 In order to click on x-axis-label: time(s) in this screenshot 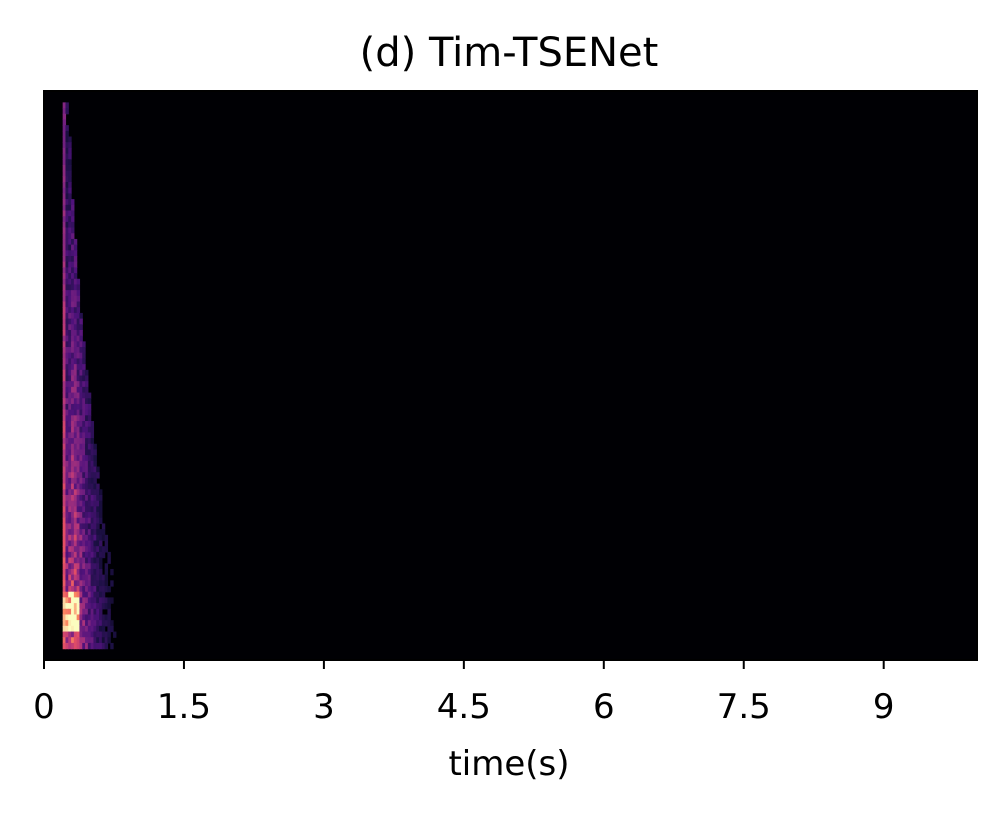, I will do `click(508, 764)`.